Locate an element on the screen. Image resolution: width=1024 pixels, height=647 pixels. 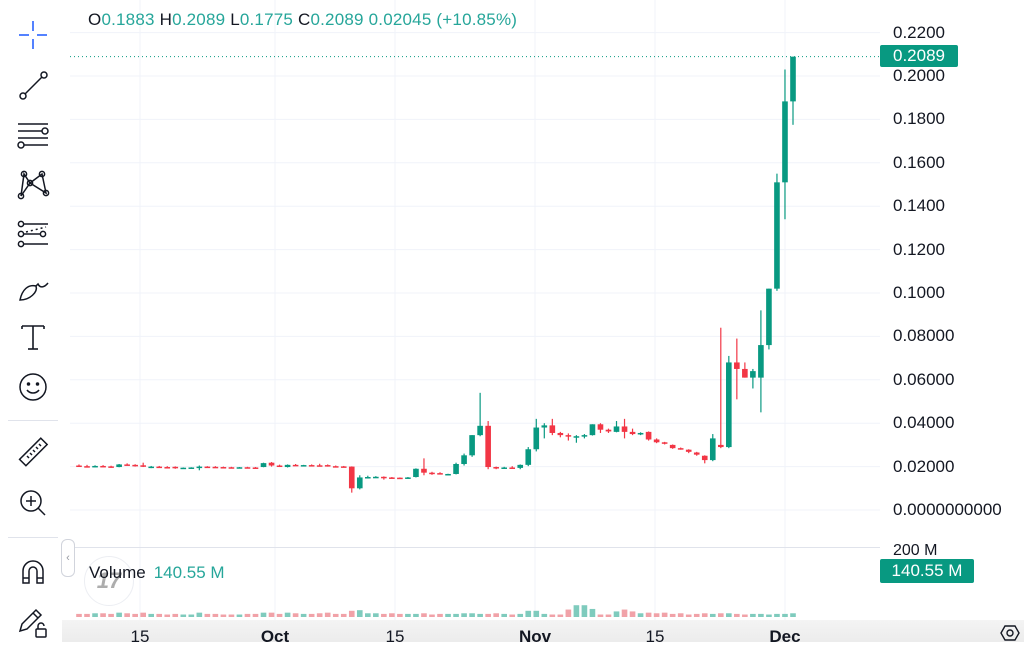
price-axis-tick: 0.1000 is located at coordinates (919, 292).